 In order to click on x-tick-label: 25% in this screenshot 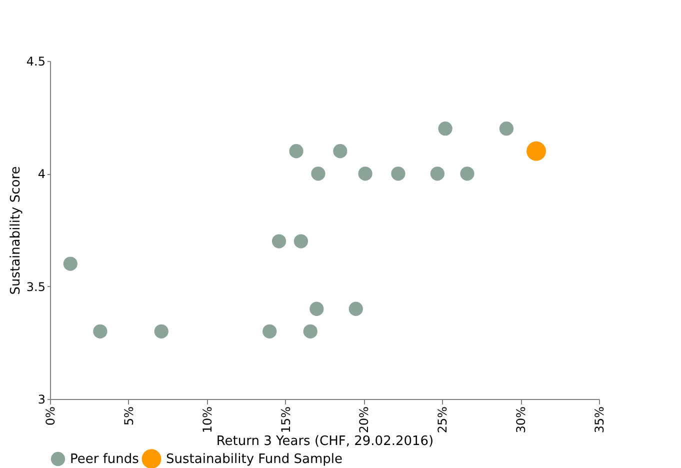, I will do `click(443, 420)`.